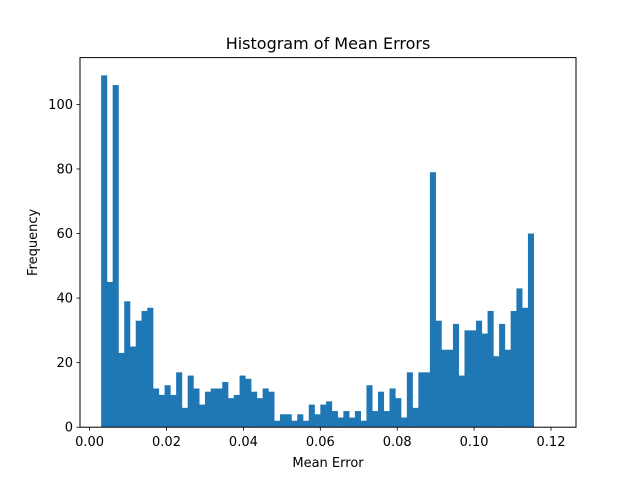 This screenshot has height=480, width=640. I want to click on y-axis-ticks: 0 20 40 60 80 100, so click(64, 267).